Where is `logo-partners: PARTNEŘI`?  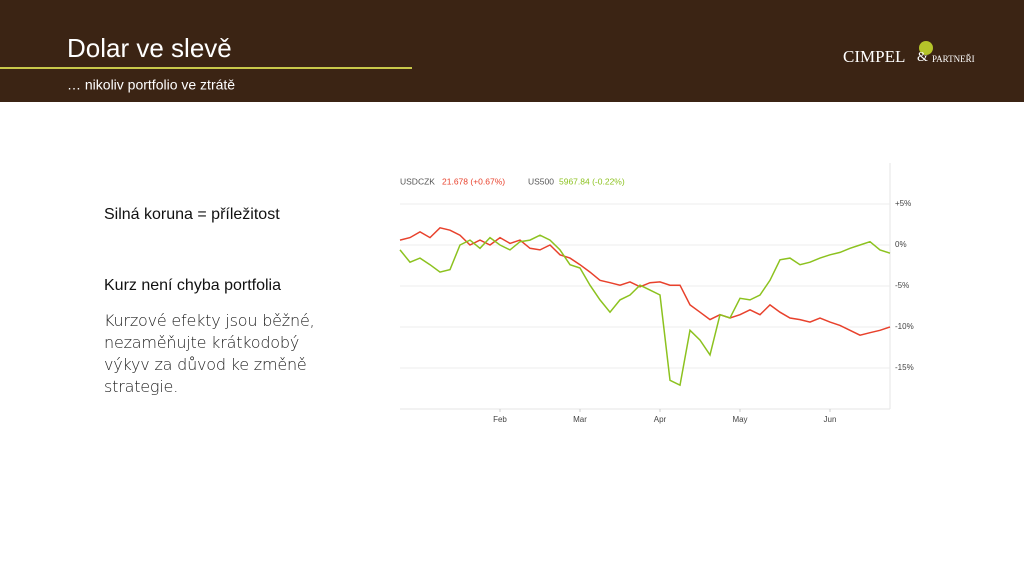 logo-partners: PARTNEŘI is located at coordinates (953, 59).